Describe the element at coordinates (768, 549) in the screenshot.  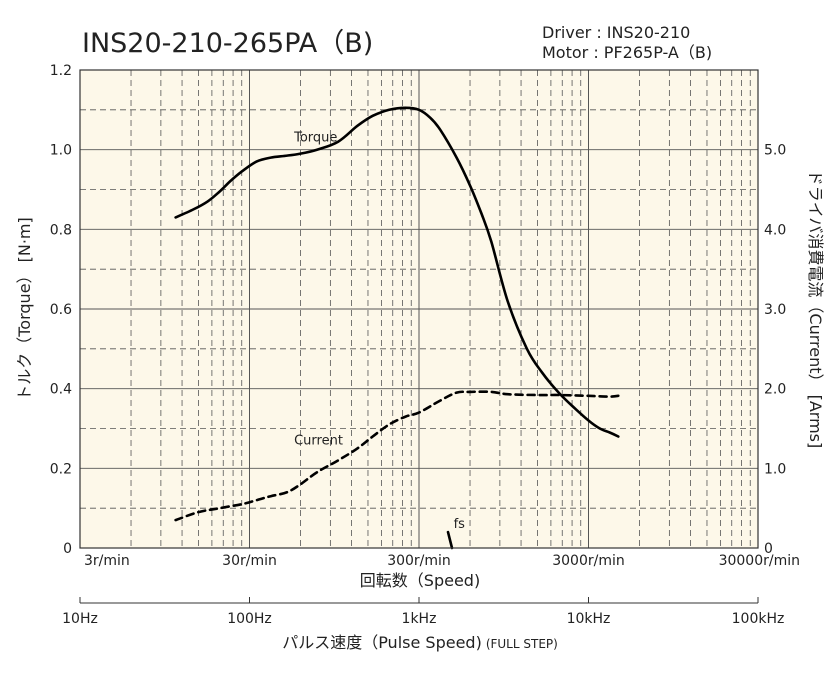
I see `y2-tick-label: 0` at that location.